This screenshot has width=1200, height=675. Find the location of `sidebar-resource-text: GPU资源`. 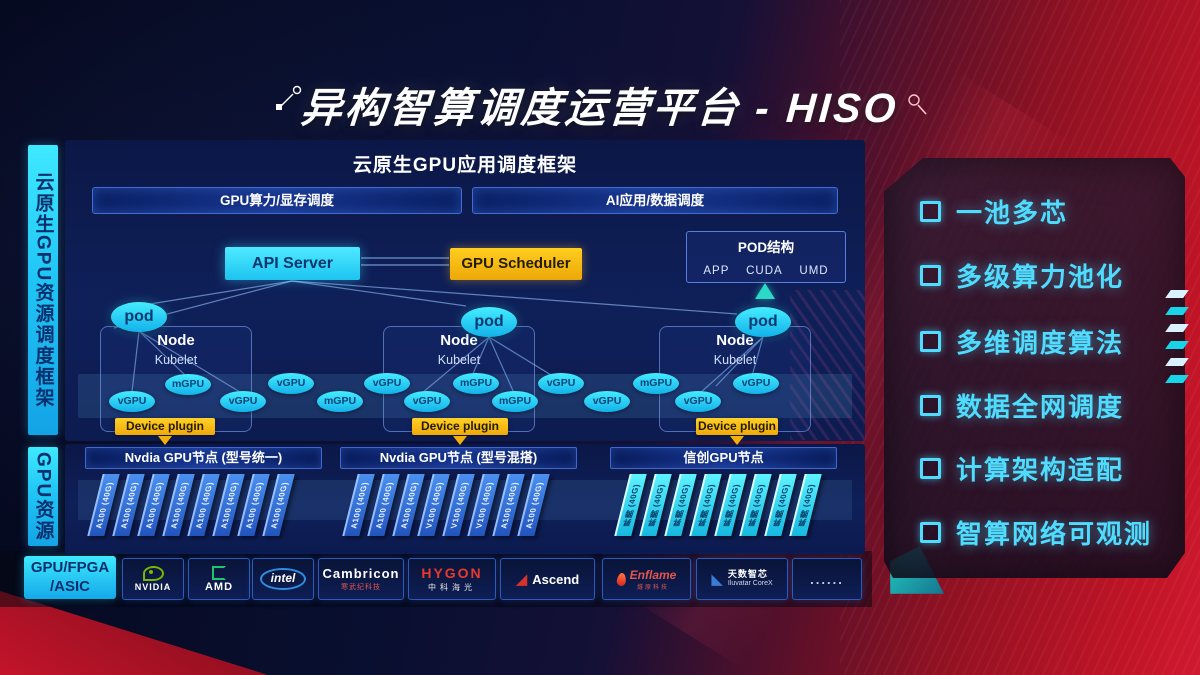

sidebar-resource-text: GPU资源 is located at coordinates (43, 496).